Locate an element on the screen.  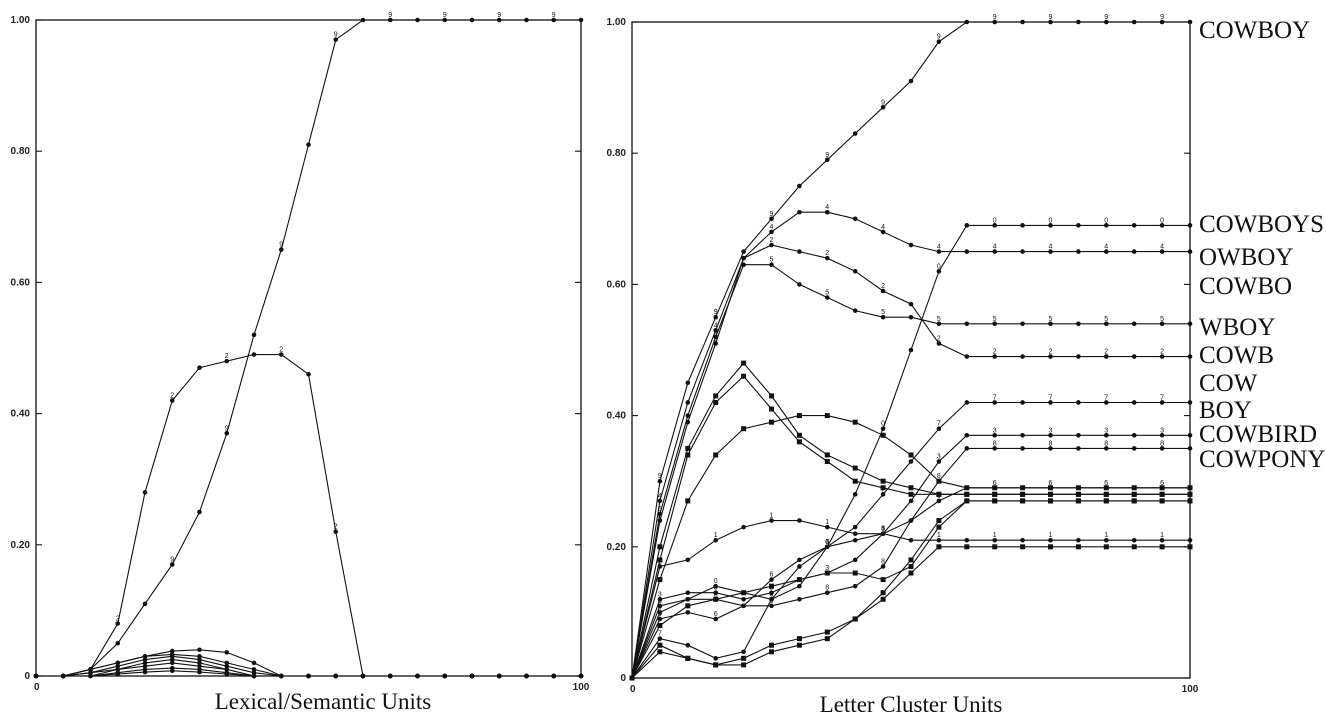
data-point-label: 1 is located at coordinates (995, 535).